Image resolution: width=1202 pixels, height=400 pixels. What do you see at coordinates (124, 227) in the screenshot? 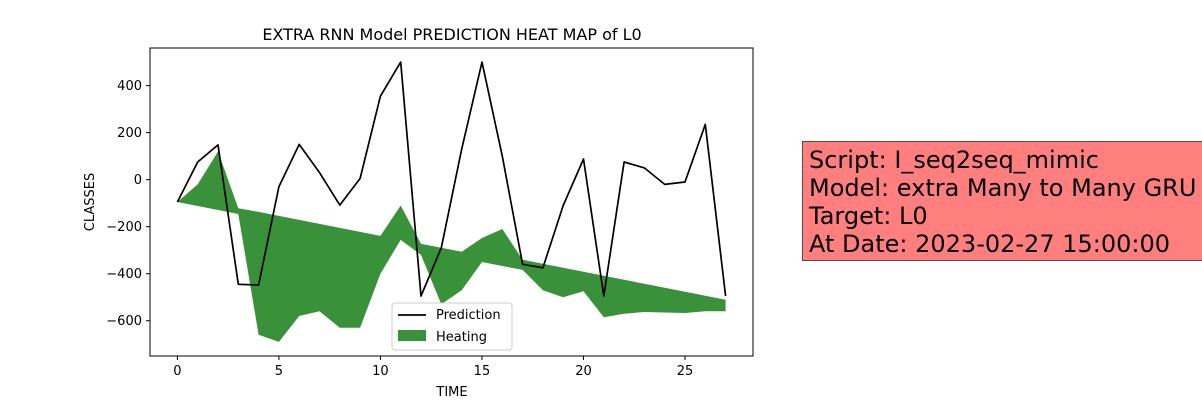
I see `y-tick-label: −200` at bounding box center [124, 227].